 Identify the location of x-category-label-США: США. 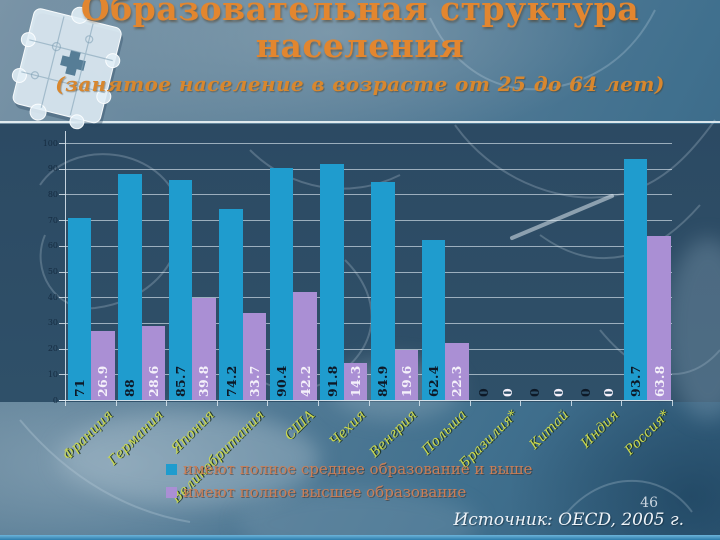
(300, 425).